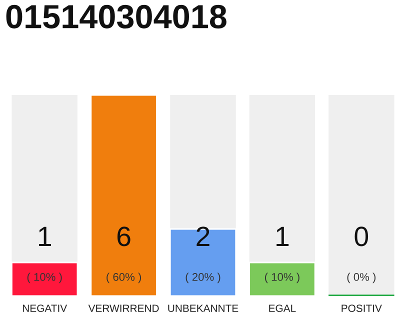  Describe the element at coordinates (203, 236) in the screenshot. I see `data-label: 2` at that location.